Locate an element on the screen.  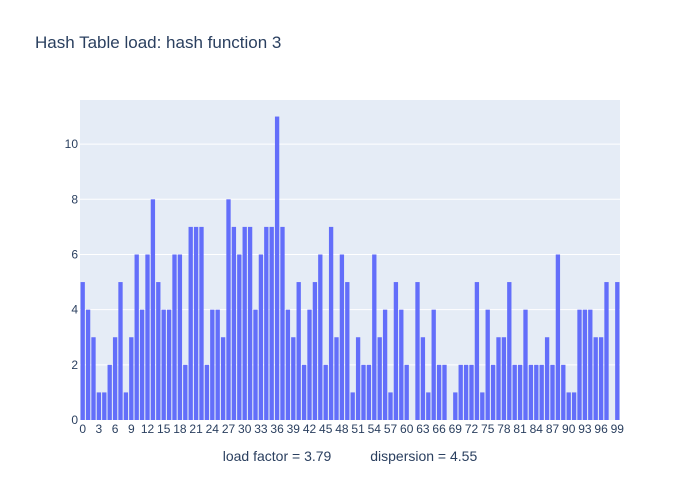
x-tick-label: 66 is located at coordinates (439, 429).